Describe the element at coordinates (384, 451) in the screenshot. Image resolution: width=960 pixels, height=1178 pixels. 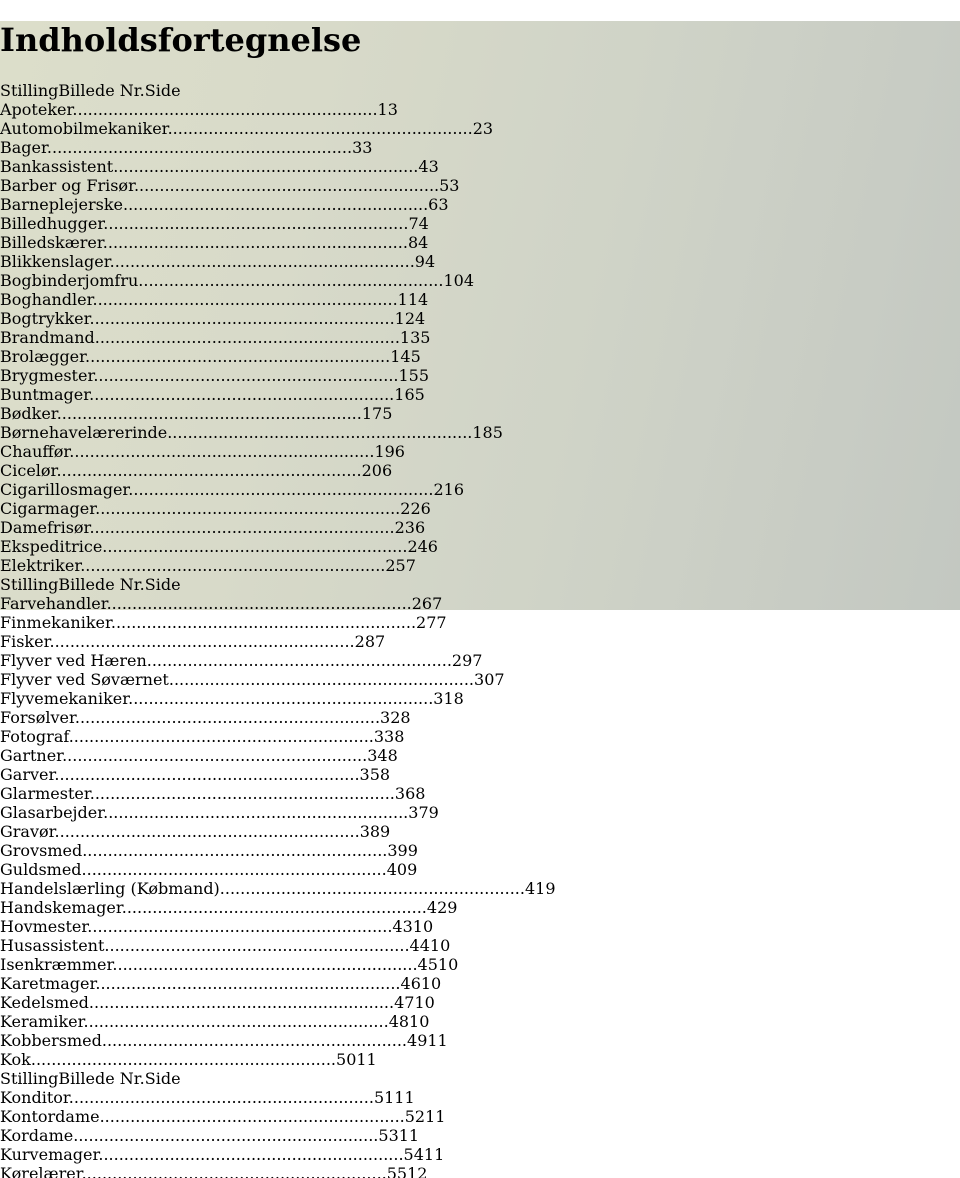
I see `picture-number: 19` at that location.